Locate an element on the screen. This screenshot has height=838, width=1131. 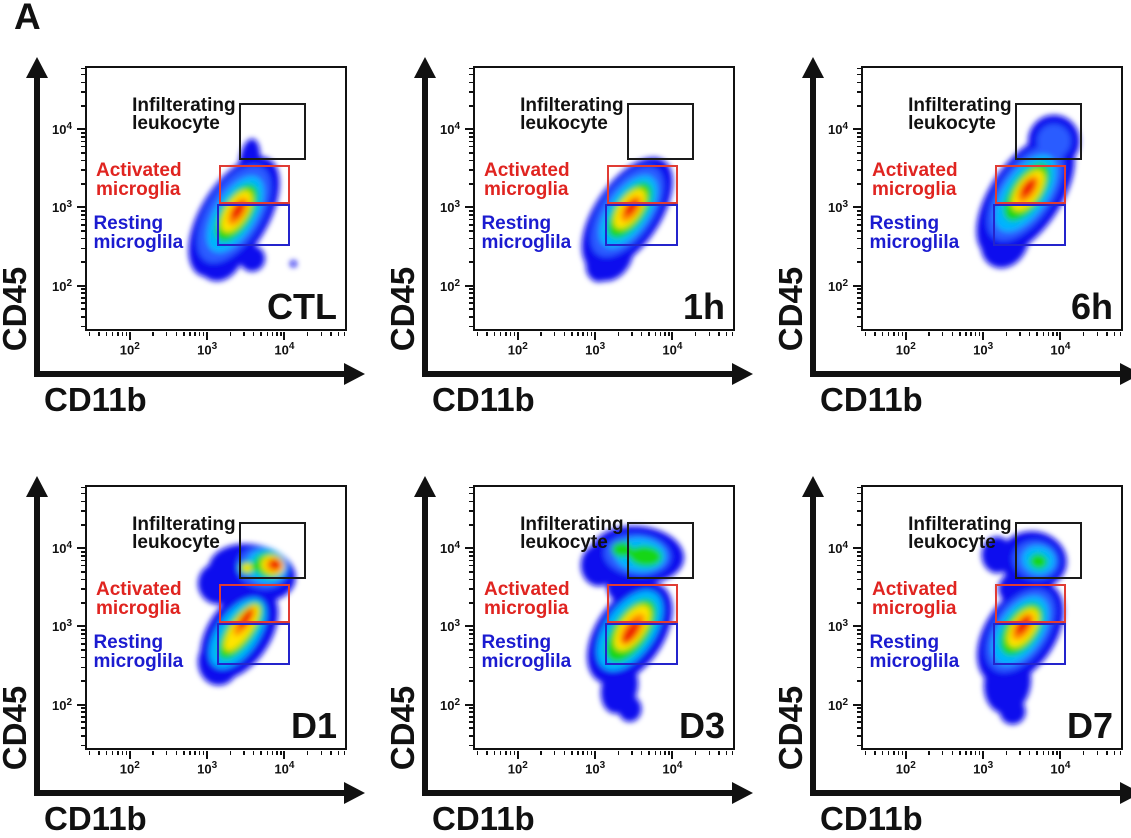
x-axis-arrowhead-icon is located at coordinates (742, 793).